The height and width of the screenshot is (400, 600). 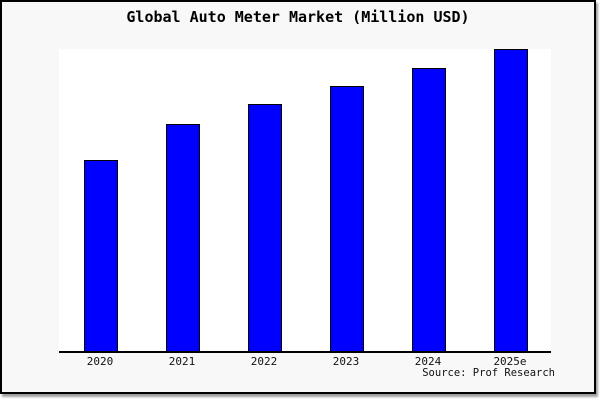 What do you see at coordinates (428, 361) in the screenshot?
I see `x-tick-label-2024: 2024` at bounding box center [428, 361].